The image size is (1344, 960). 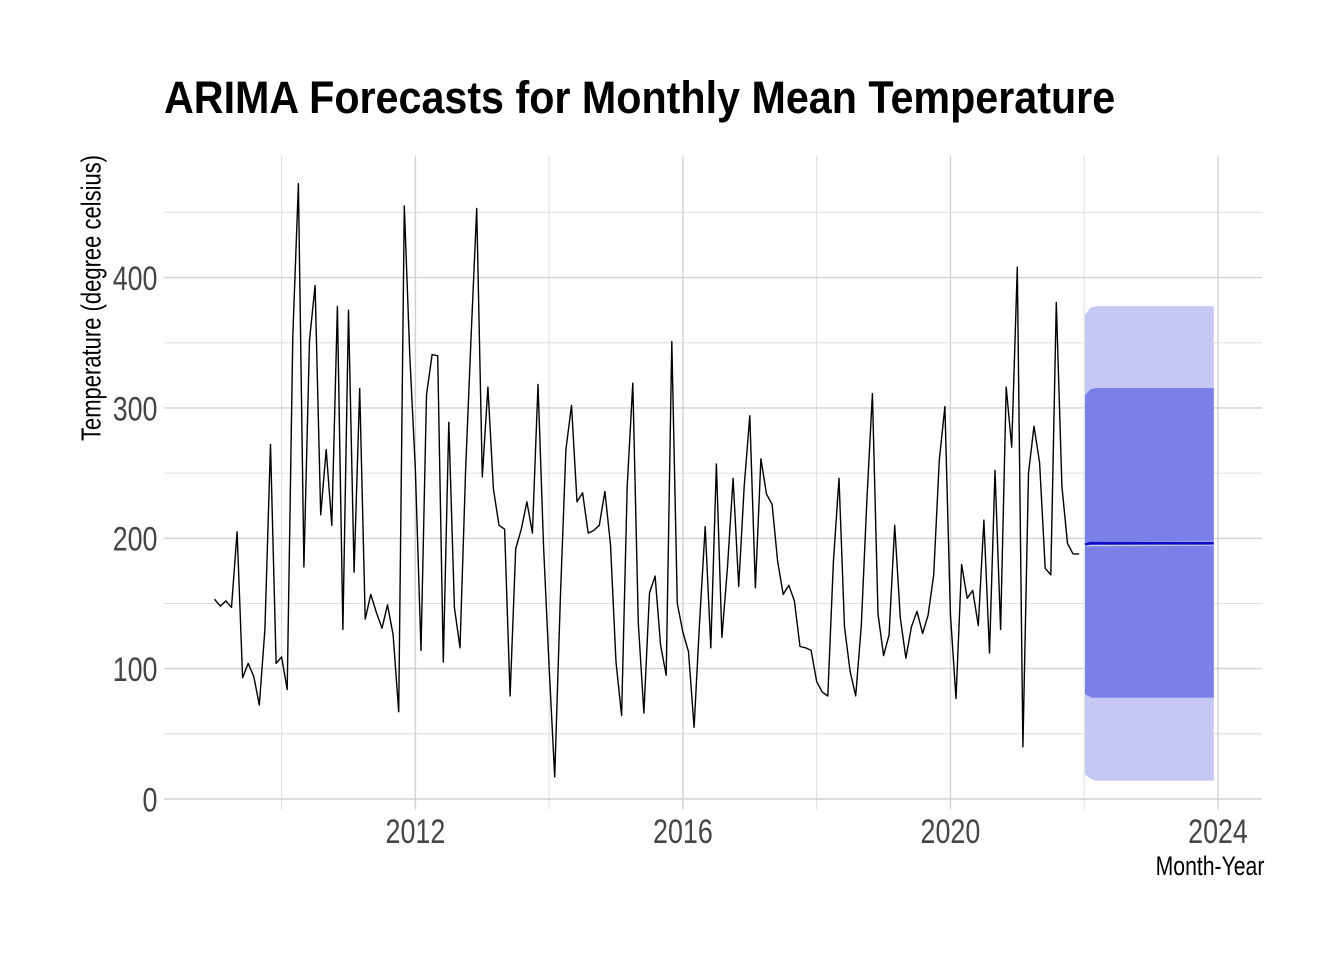 What do you see at coordinates (150, 800) in the screenshot?
I see `svg-text: 0` at bounding box center [150, 800].